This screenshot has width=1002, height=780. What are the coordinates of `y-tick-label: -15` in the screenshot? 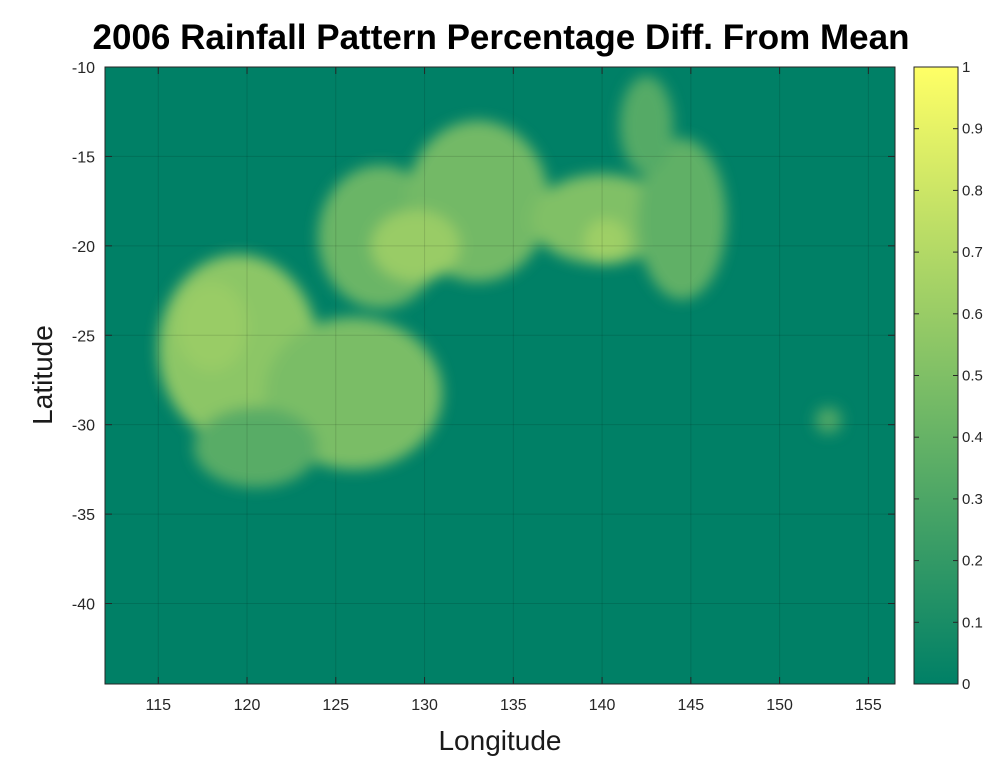 It's located at (83, 157).